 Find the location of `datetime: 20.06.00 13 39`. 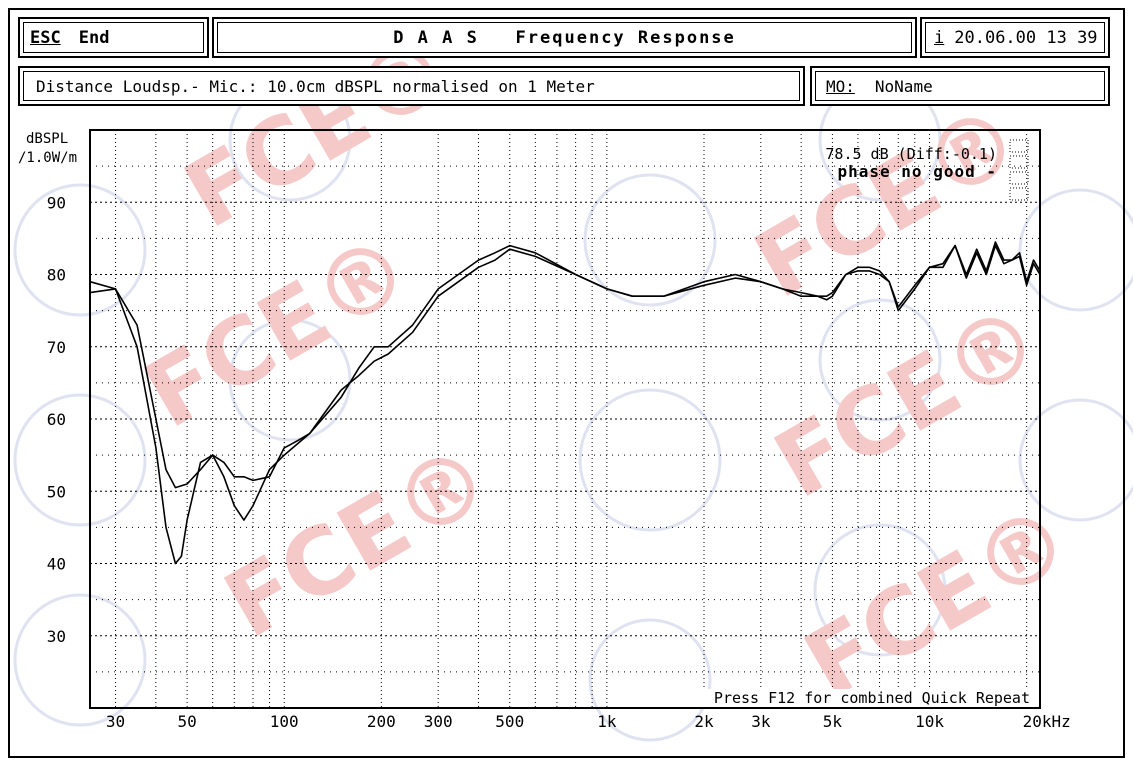

datetime: 20.06.00 13 39 is located at coordinates (1026, 37).